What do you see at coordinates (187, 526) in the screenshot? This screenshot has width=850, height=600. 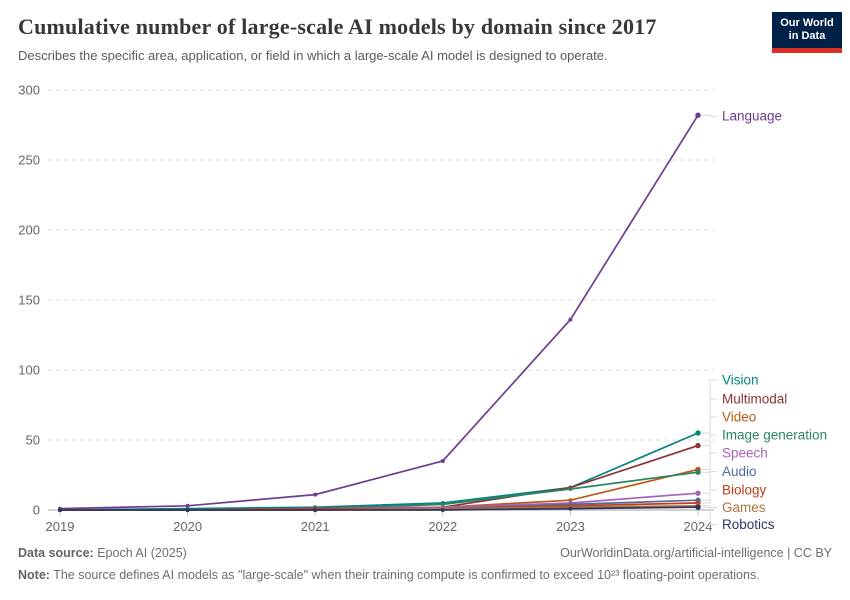 I see `x-tick-label: 2020` at bounding box center [187, 526].